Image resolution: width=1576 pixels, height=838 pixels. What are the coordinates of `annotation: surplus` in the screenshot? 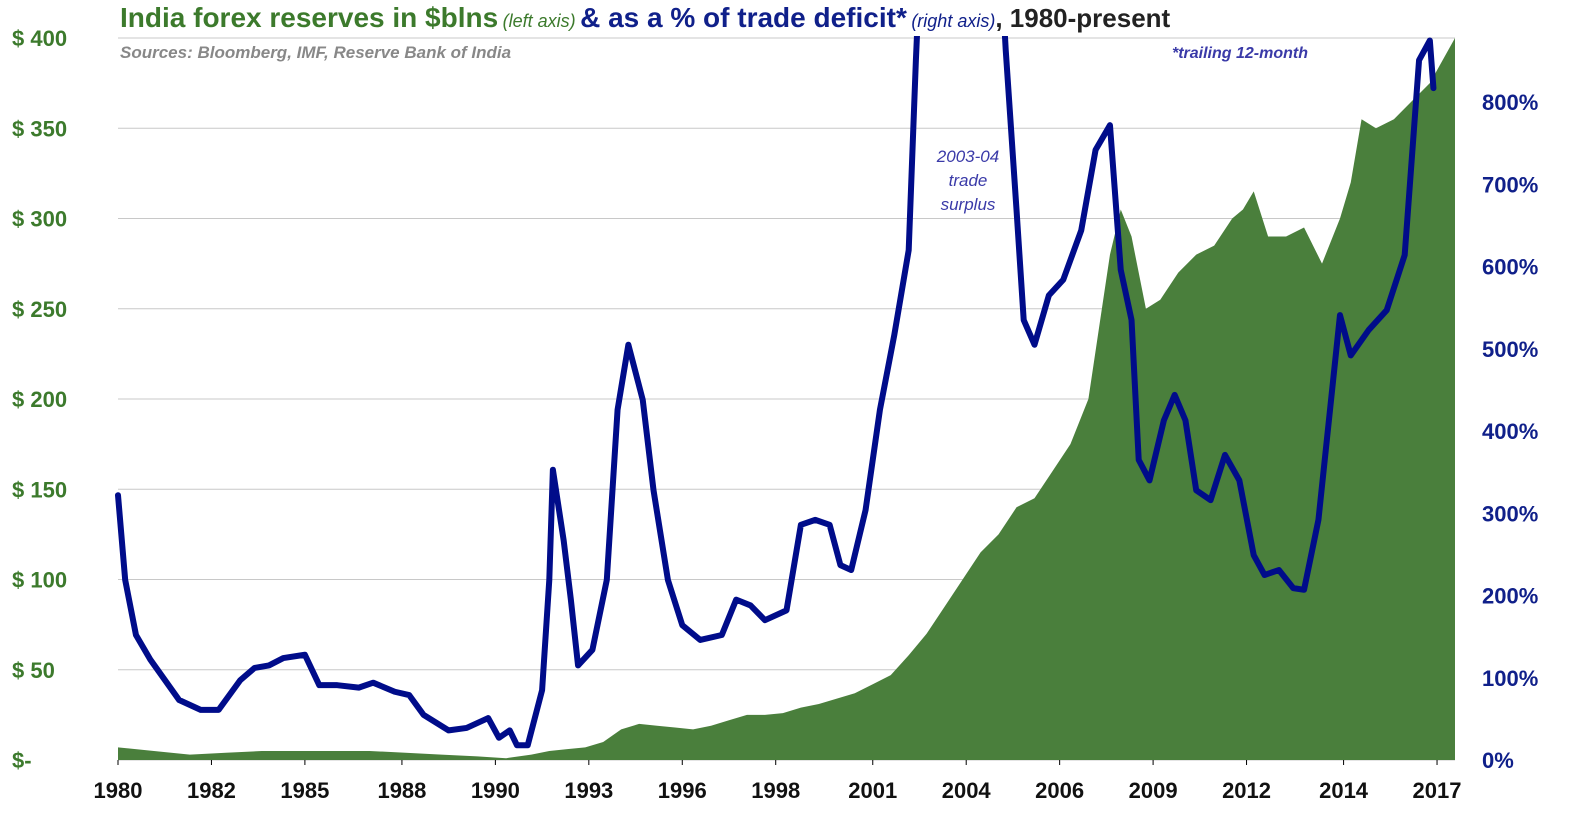 It's located at (968, 204).